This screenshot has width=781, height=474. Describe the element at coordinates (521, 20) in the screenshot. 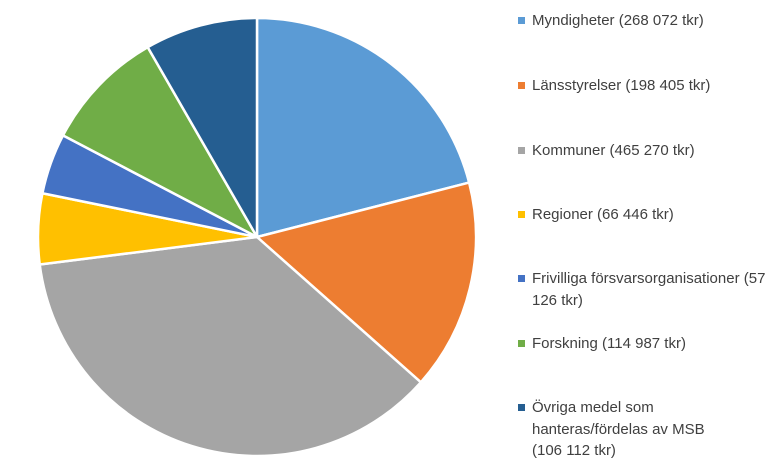

I see `legend-swatch-myndigheter` at that location.